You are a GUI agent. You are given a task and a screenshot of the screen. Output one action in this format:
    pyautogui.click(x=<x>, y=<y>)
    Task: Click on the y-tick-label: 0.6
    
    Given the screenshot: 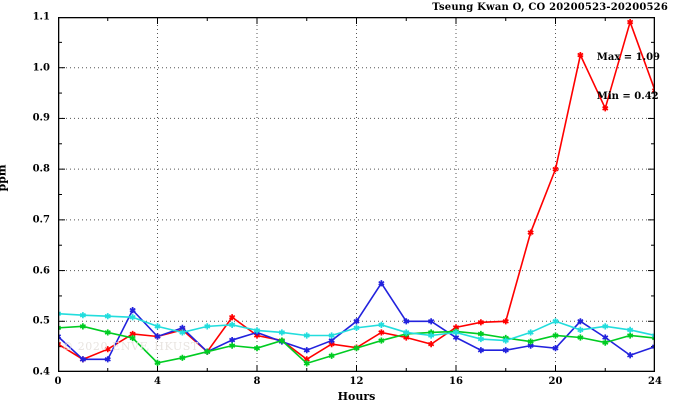 What is the action you would take?
    pyautogui.click(x=41, y=271)
    